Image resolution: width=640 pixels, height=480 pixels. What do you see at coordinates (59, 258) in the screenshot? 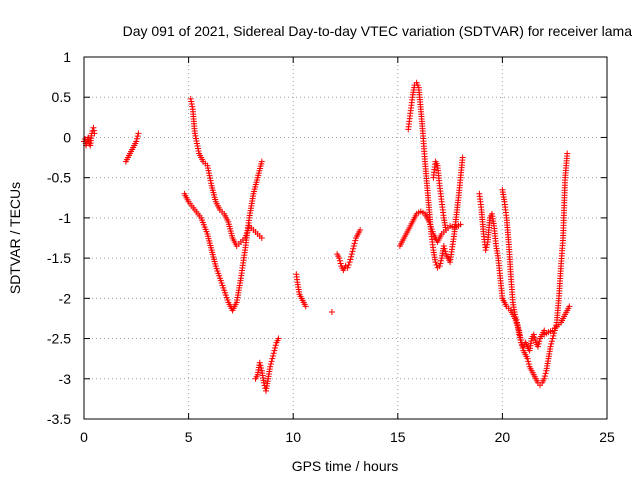
I see `y-tick-label: -1.5` at bounding box center [59, 258].